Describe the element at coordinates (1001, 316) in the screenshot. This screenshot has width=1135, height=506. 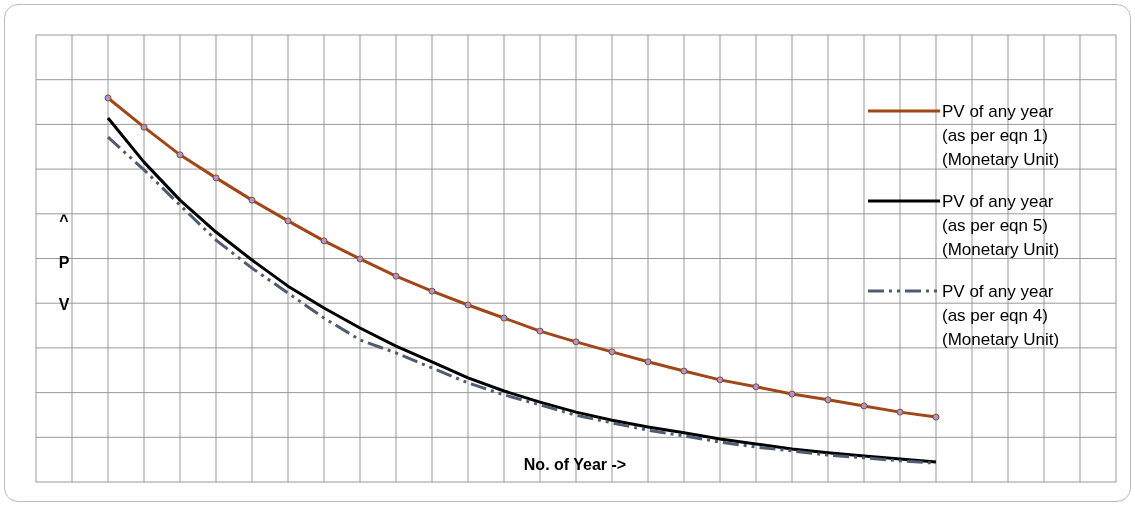
I see `legend-label: PV of any year (as per eqn 4) (Monetary Unit)` at that location.